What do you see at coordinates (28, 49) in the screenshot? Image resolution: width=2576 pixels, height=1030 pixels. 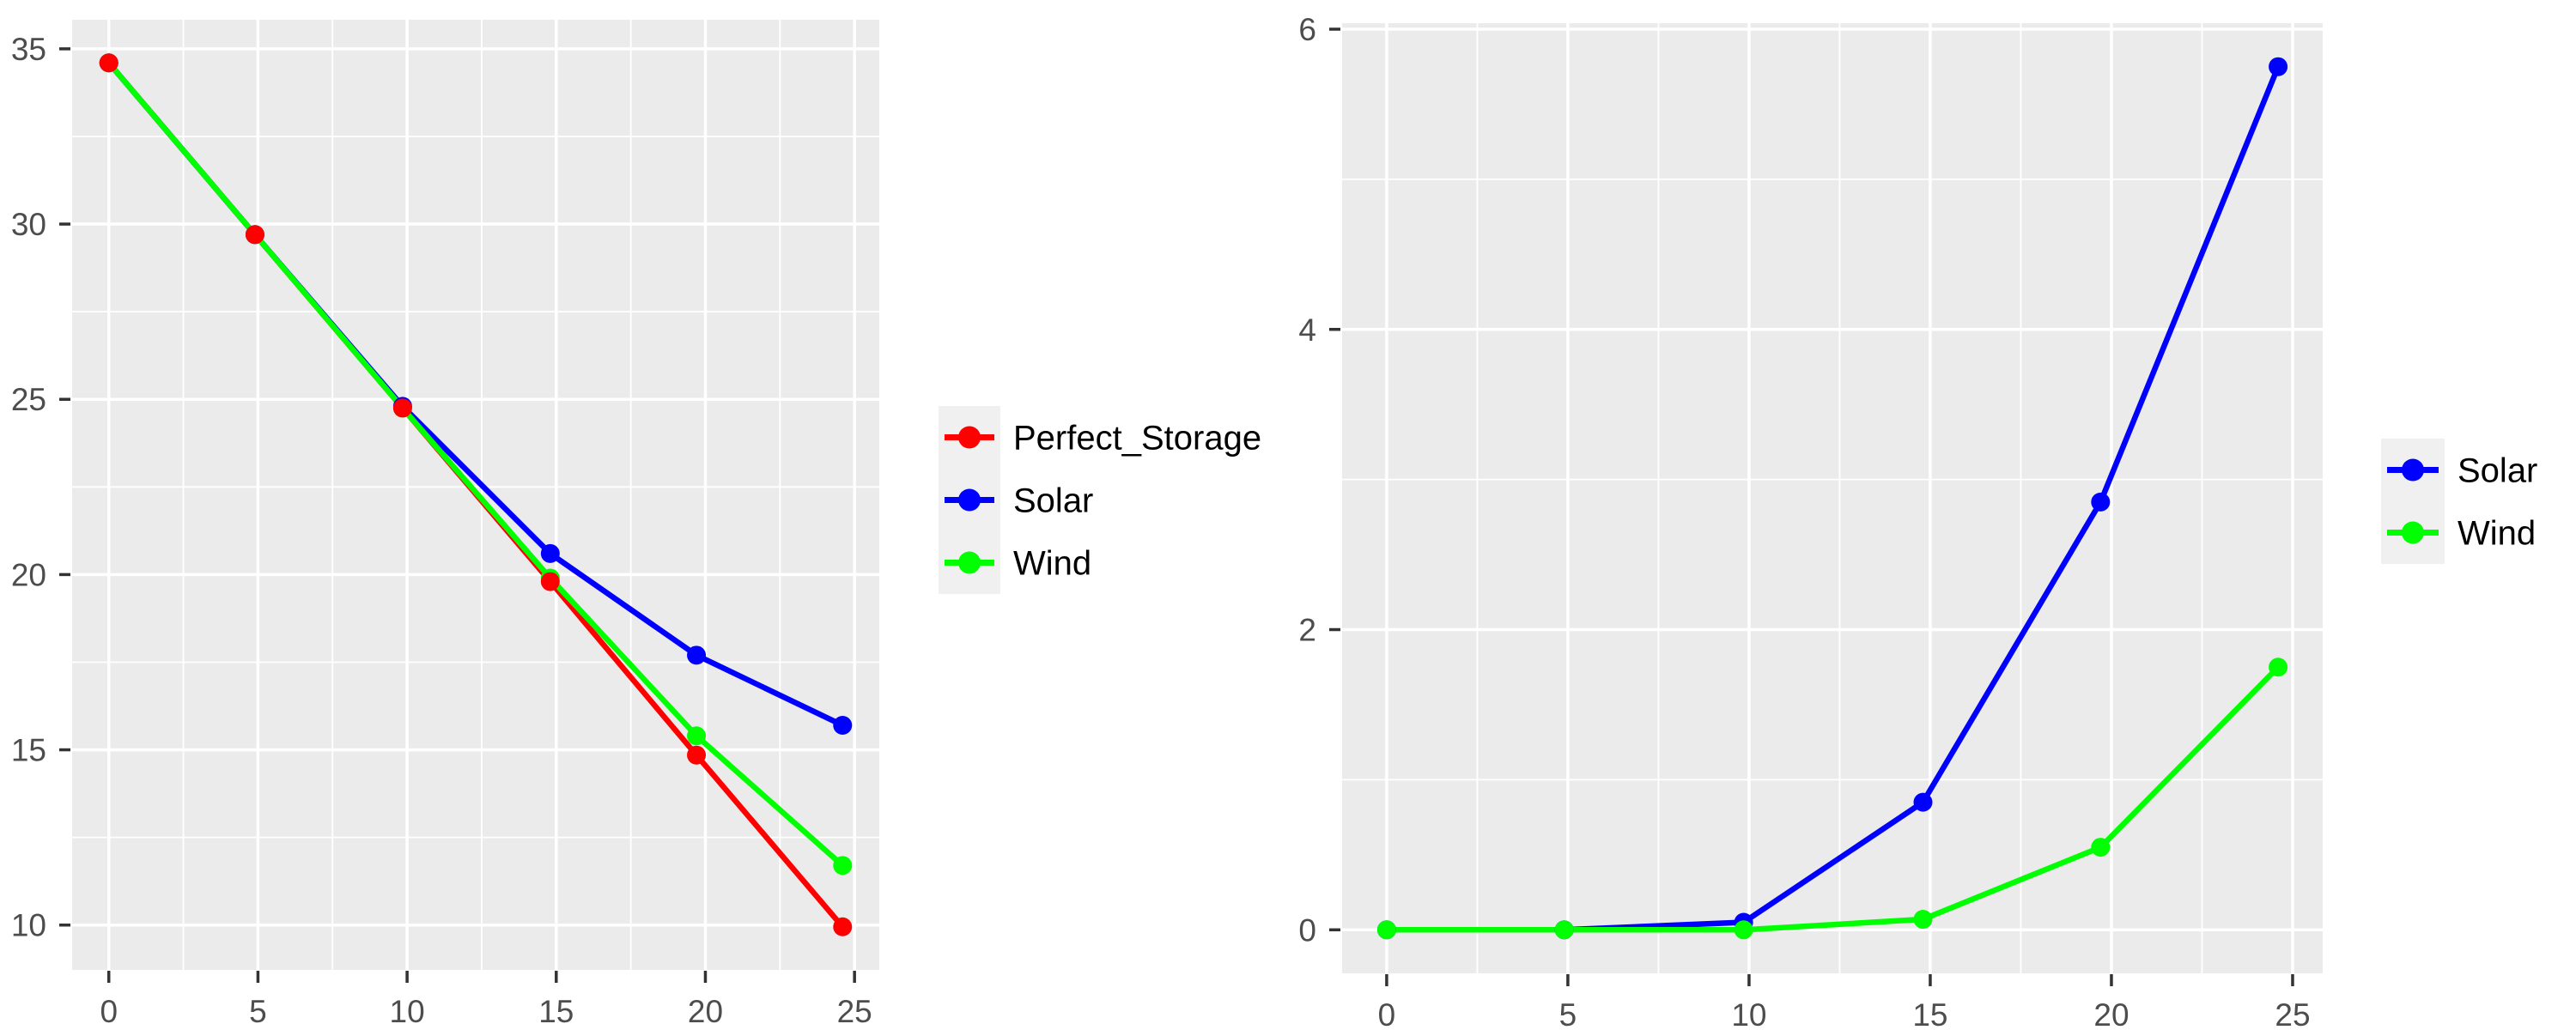 I see `y-tick-label: 35` at bounding box center [28, 49].